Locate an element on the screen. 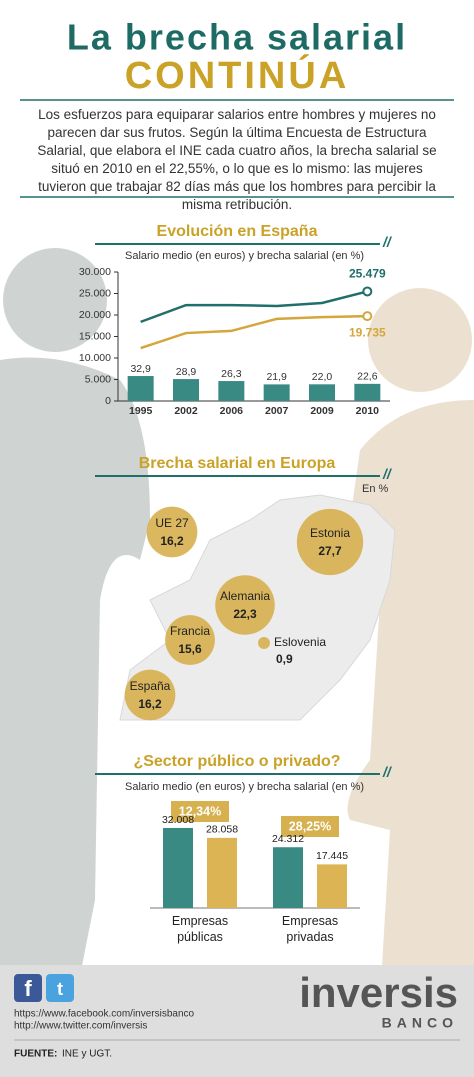 The height and width of the screenshot is (1077, 474). subtitle: CONTINÚA is located at coordinates (237, 75).